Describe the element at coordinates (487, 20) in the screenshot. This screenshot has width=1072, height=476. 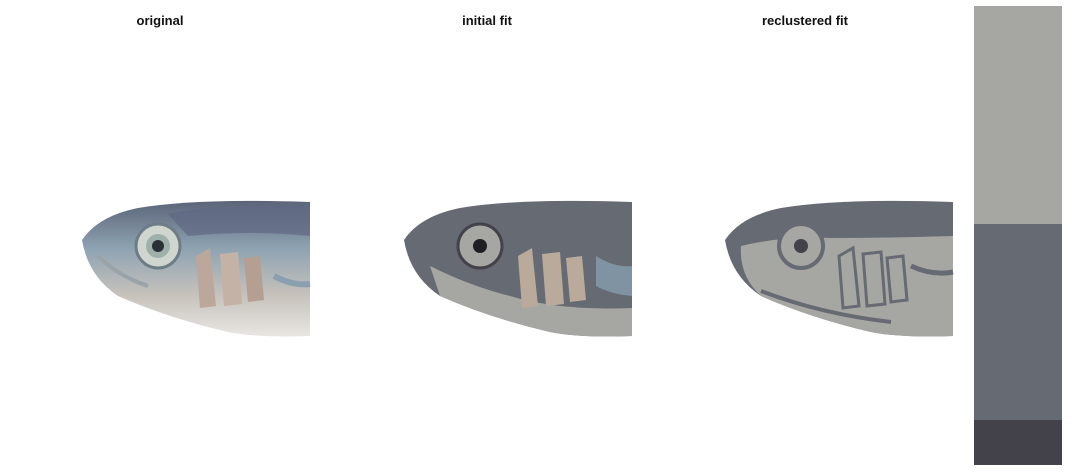
I see `panel-title-initial-fit: initial fit` at that location.